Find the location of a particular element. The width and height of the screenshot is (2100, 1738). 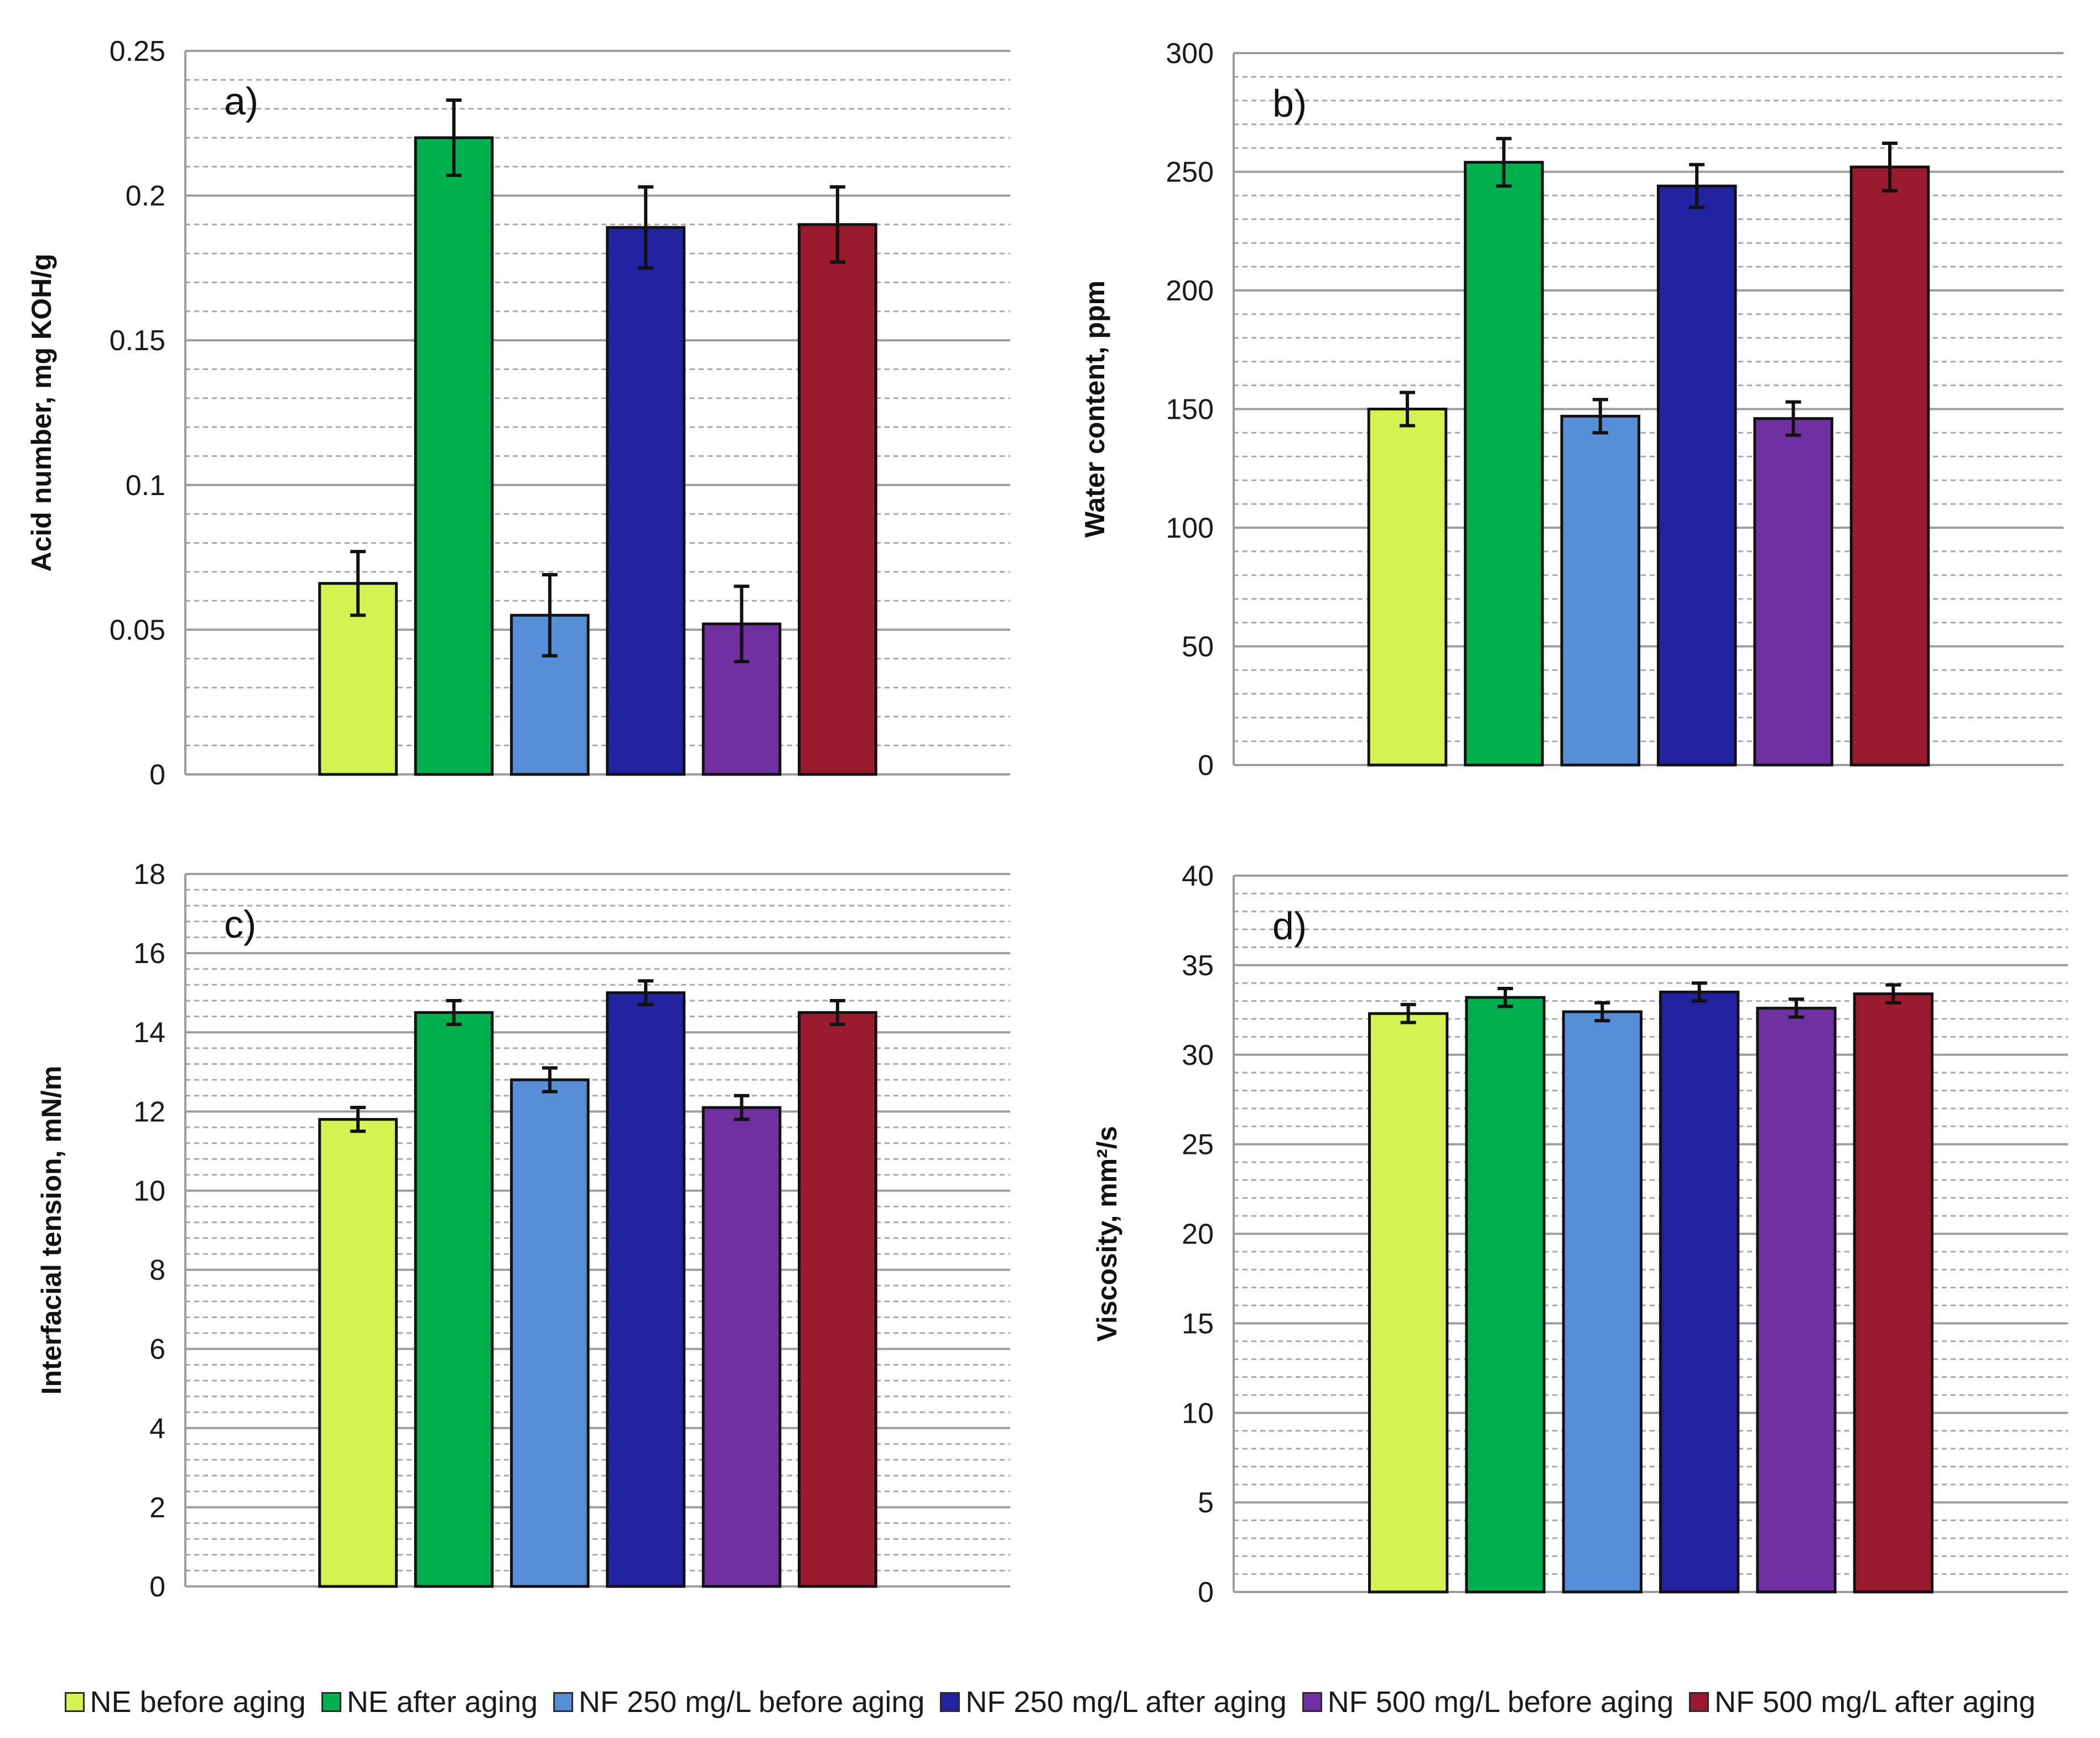

y-tick-label: 40 is located at coordinates (1198, 876).